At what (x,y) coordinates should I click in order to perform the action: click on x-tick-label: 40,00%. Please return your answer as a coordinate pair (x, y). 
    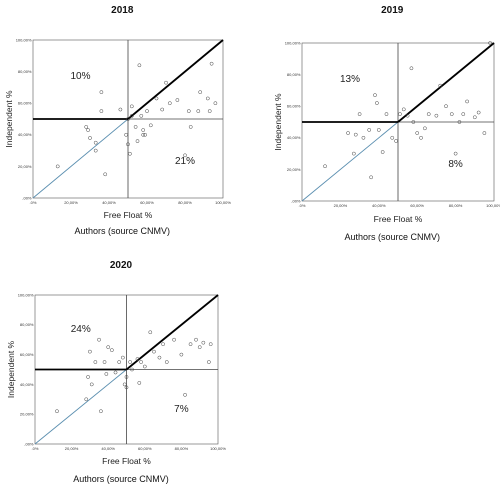
    Looking at the image, I should click on (109, 202).